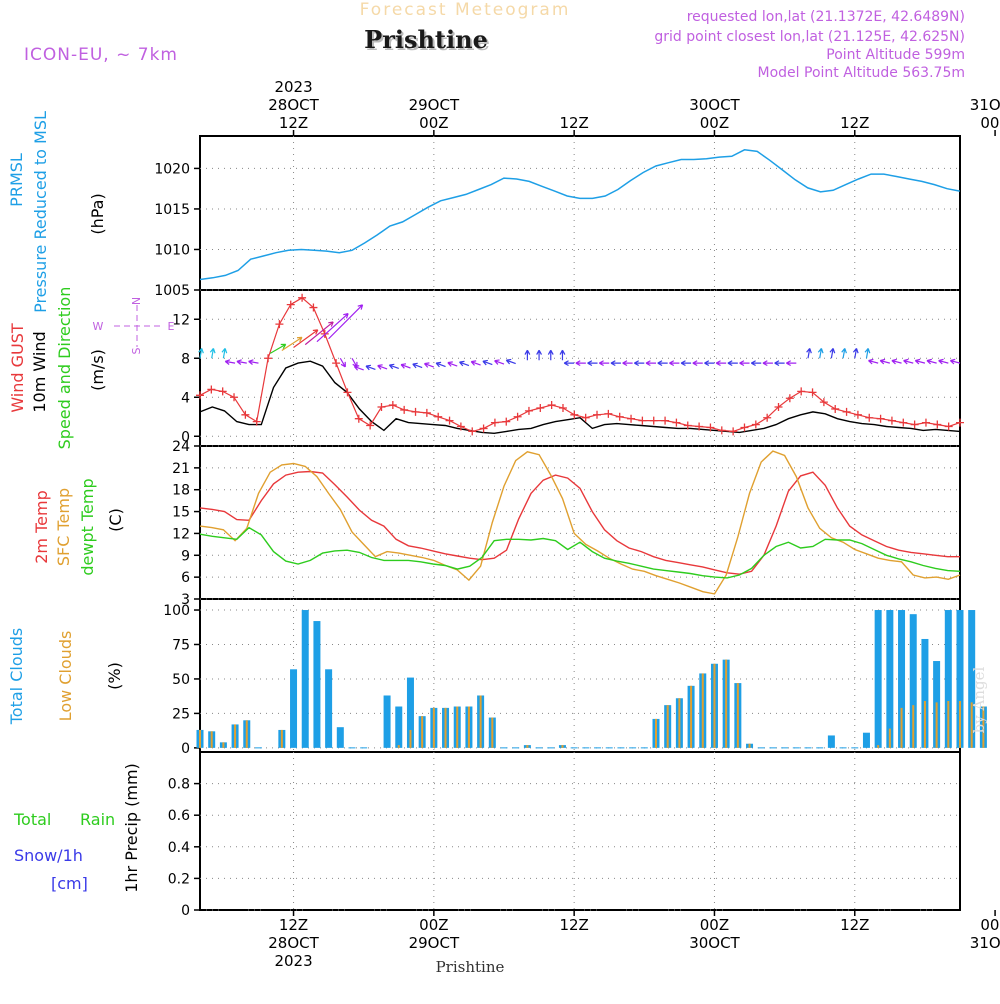  Describe the element at coordinates (293, 961) in the screenshot. I see `x-tick-label-bottom: 2023` at that location.